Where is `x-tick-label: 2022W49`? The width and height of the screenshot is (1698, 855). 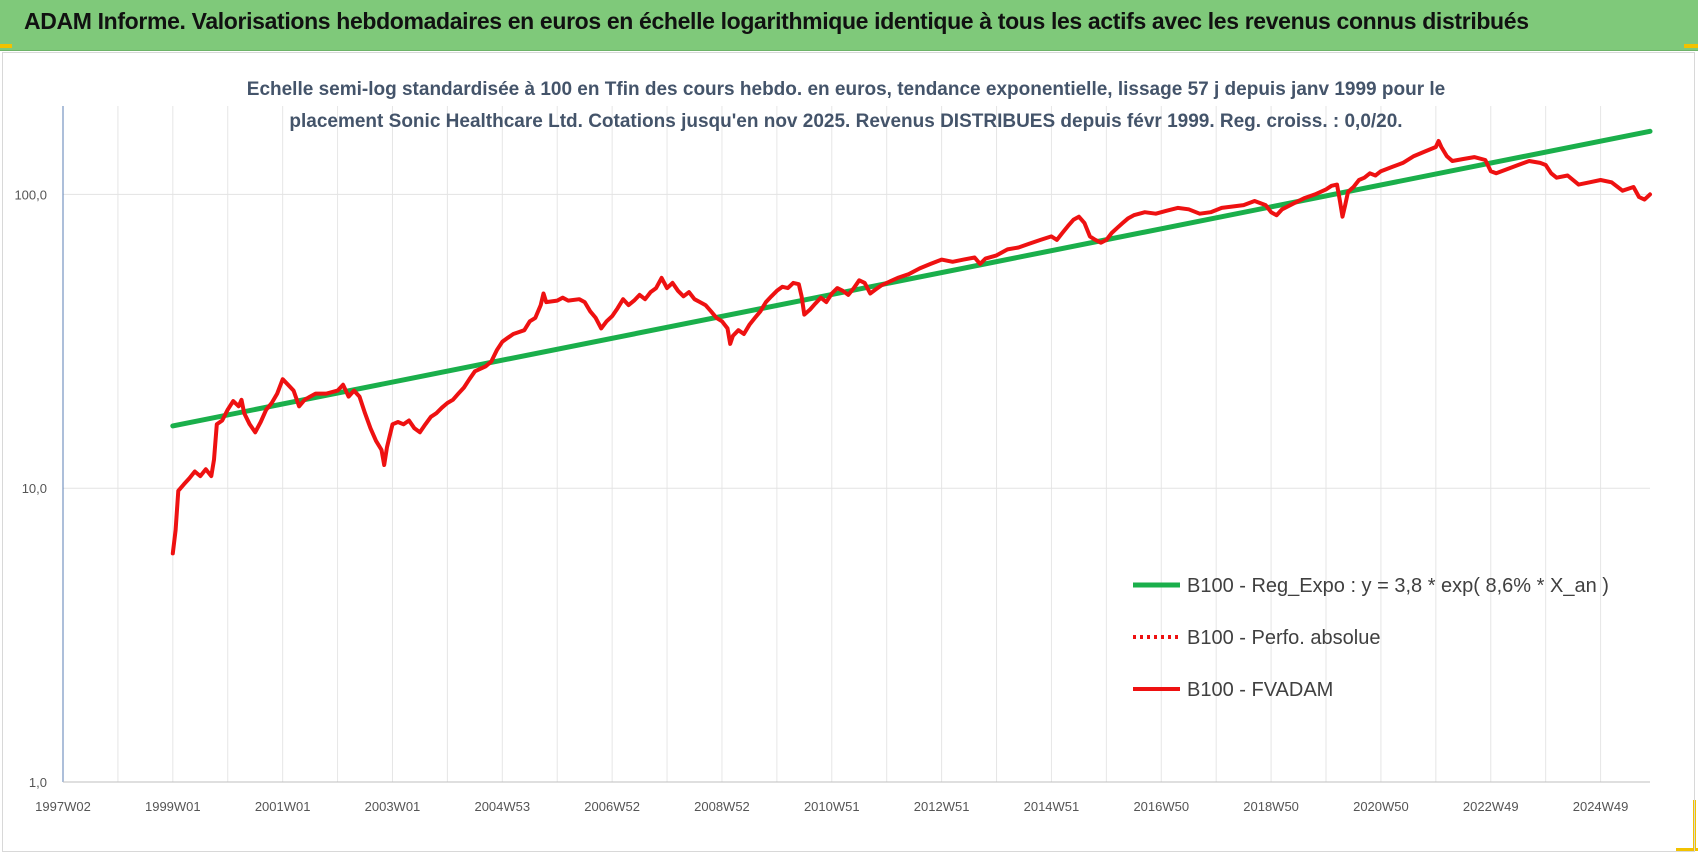
x-tick-label: 2022W49 is located at coordinates (1491, 806).